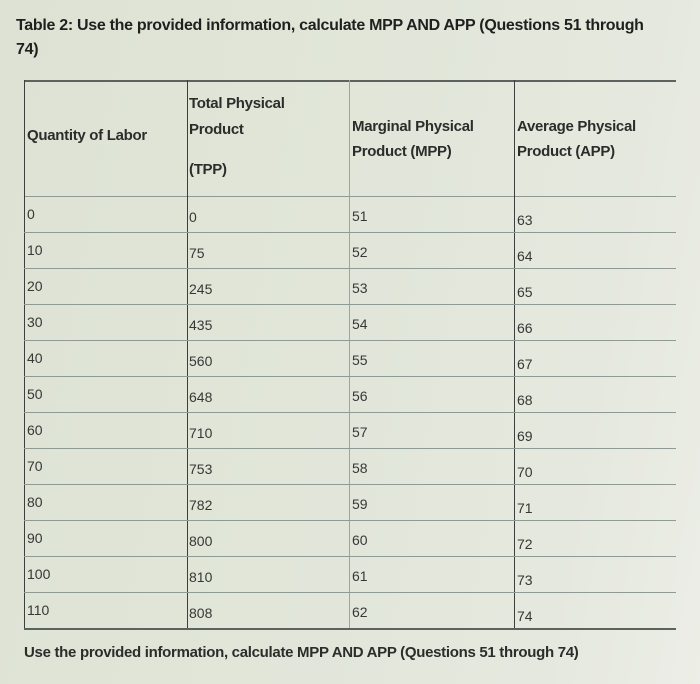 Image resolution: width=700 pixels, height=684 pixels. Describe the element at coordinates (360, 468) in the screenshot. I see `cell-mpp: 58` at that location.